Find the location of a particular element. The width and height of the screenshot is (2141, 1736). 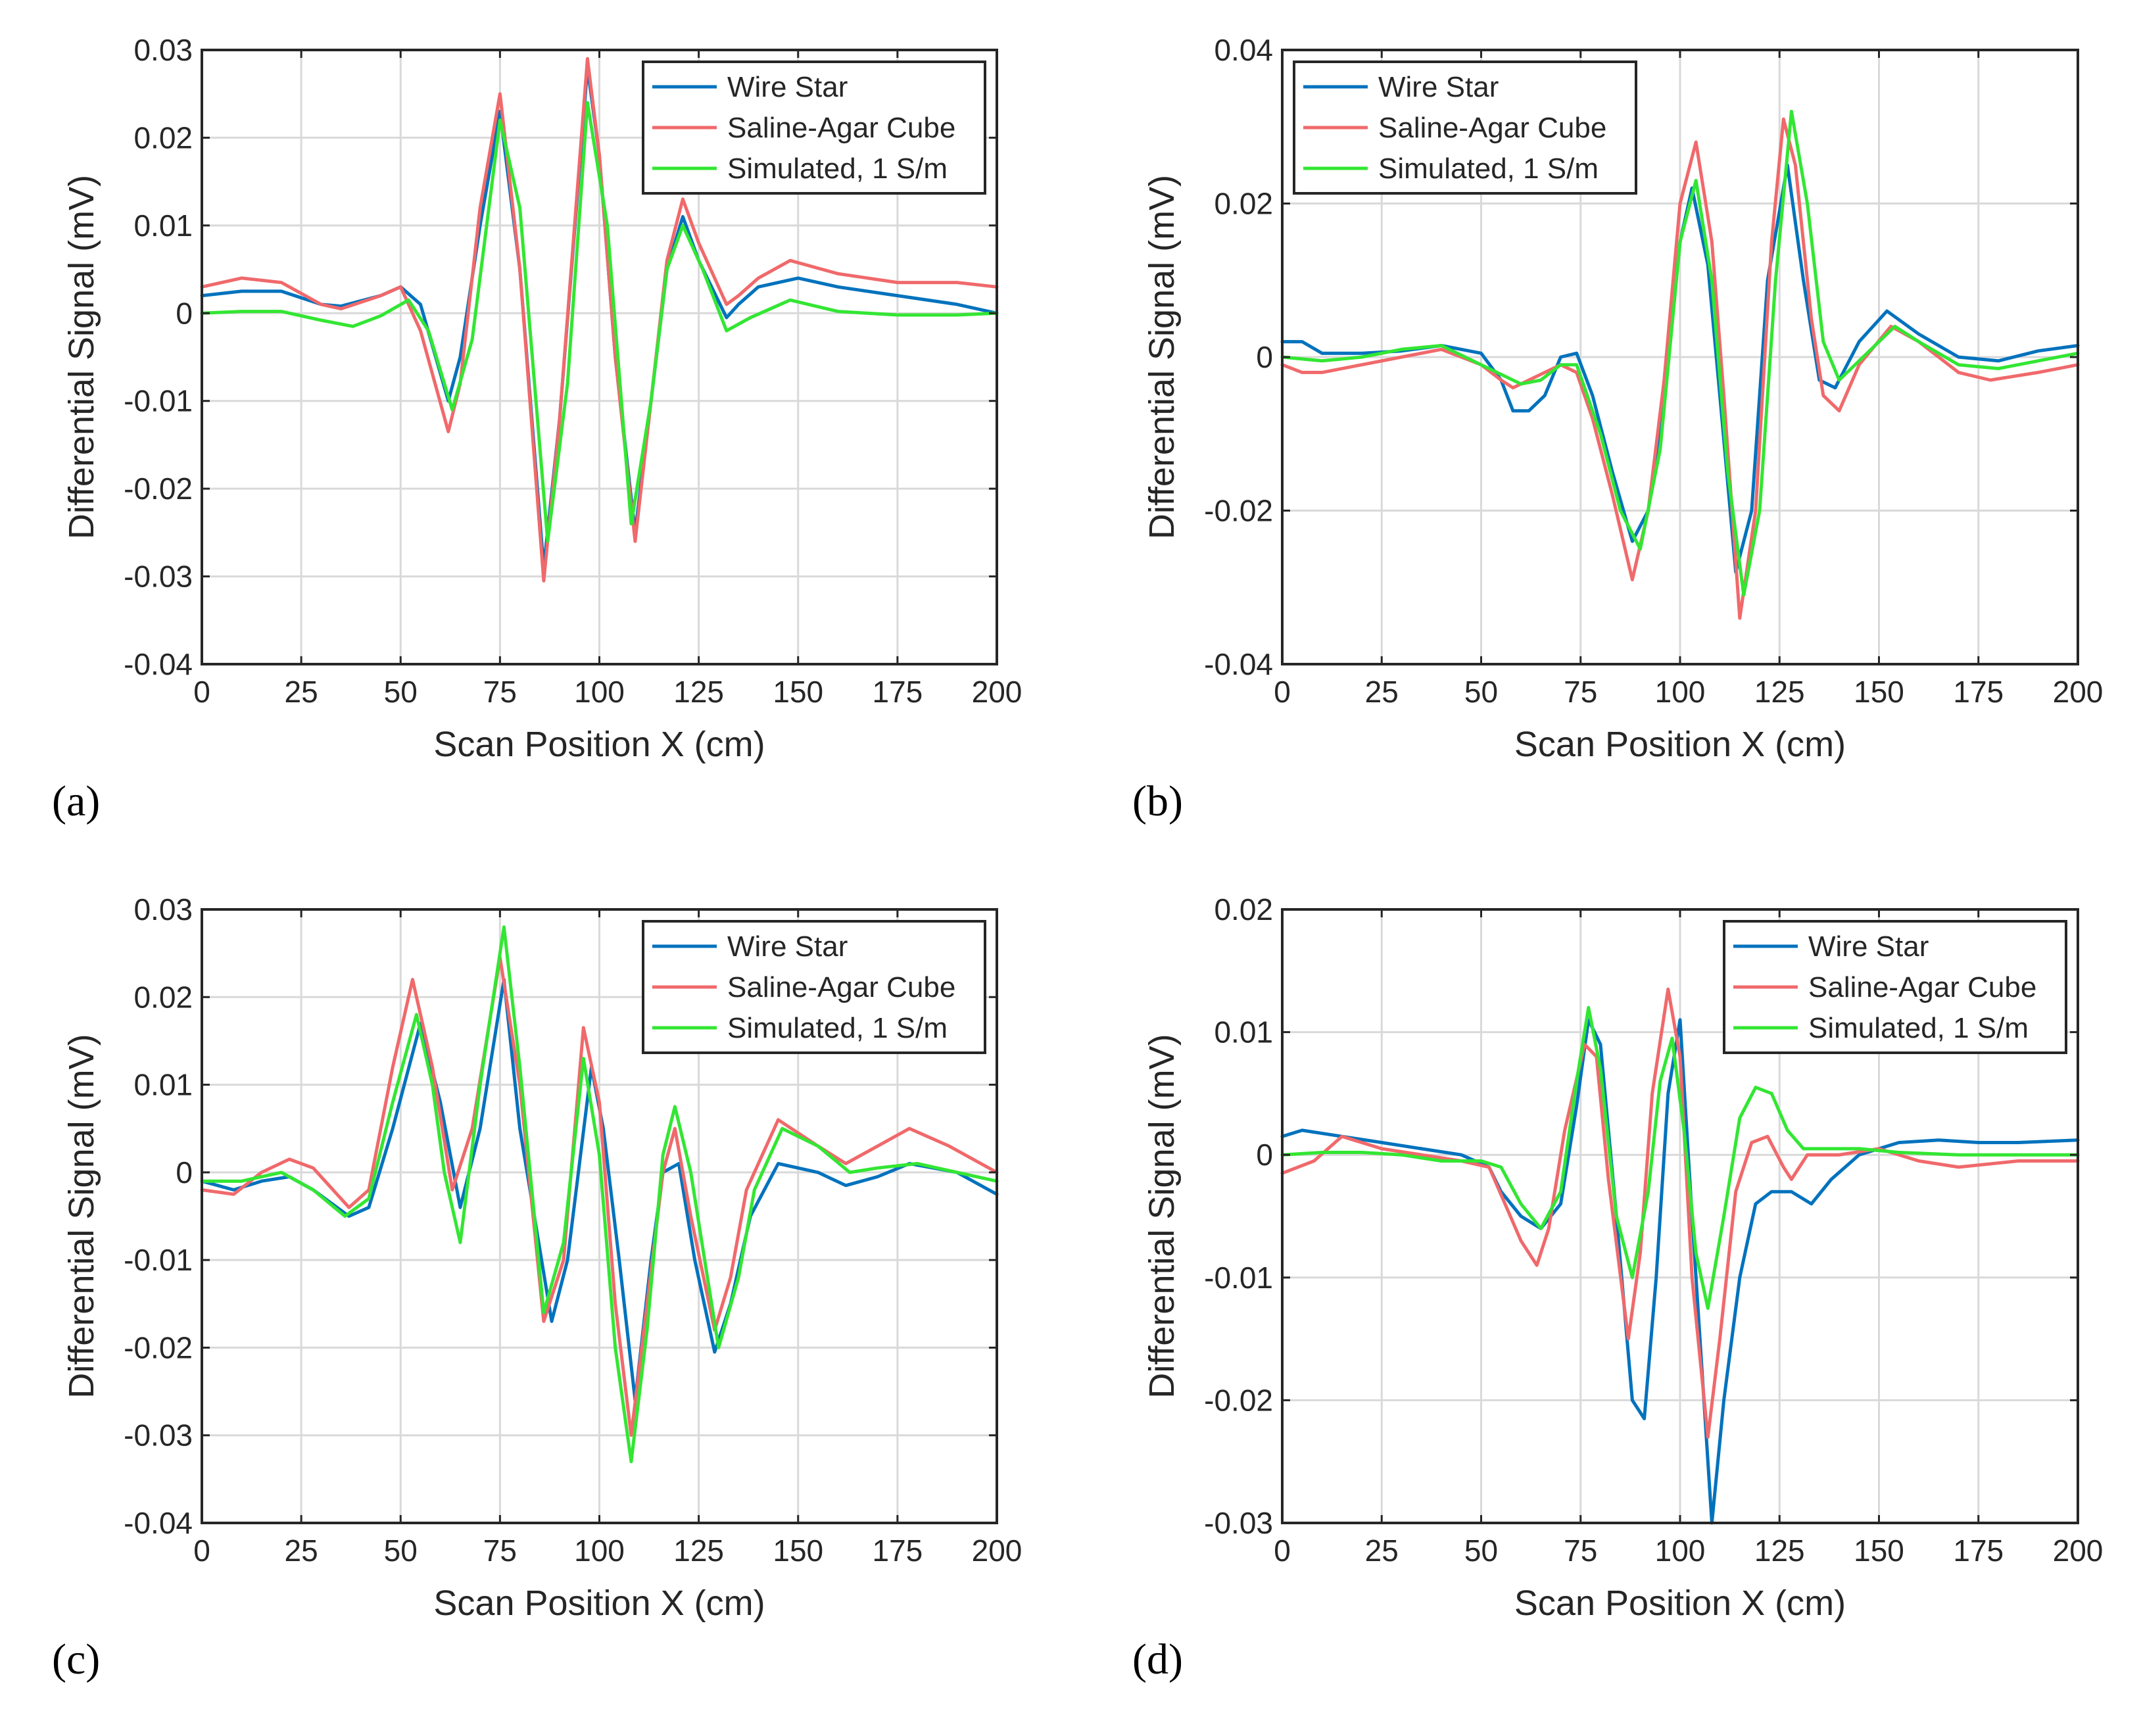

panel-label: (a) is located at coordinates (76, 801).